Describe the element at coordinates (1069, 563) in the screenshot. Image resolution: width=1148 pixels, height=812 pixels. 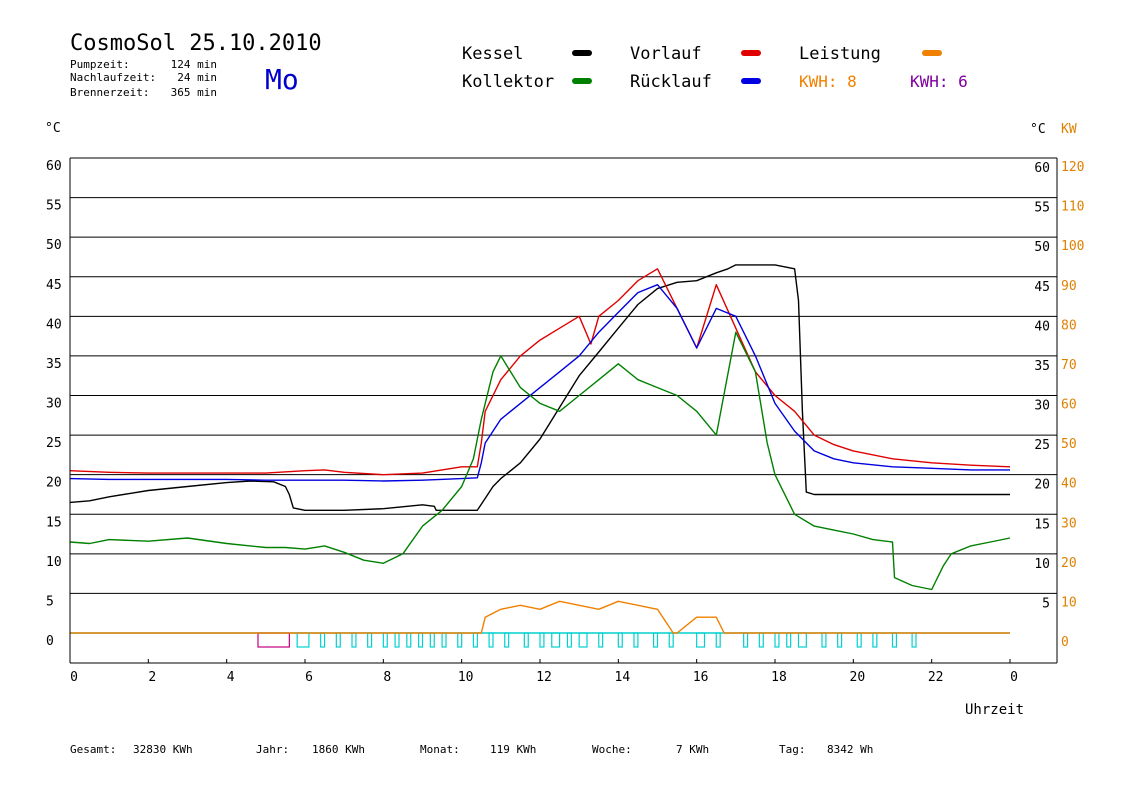
I see `y-right2-tick-label: 20` at that location.